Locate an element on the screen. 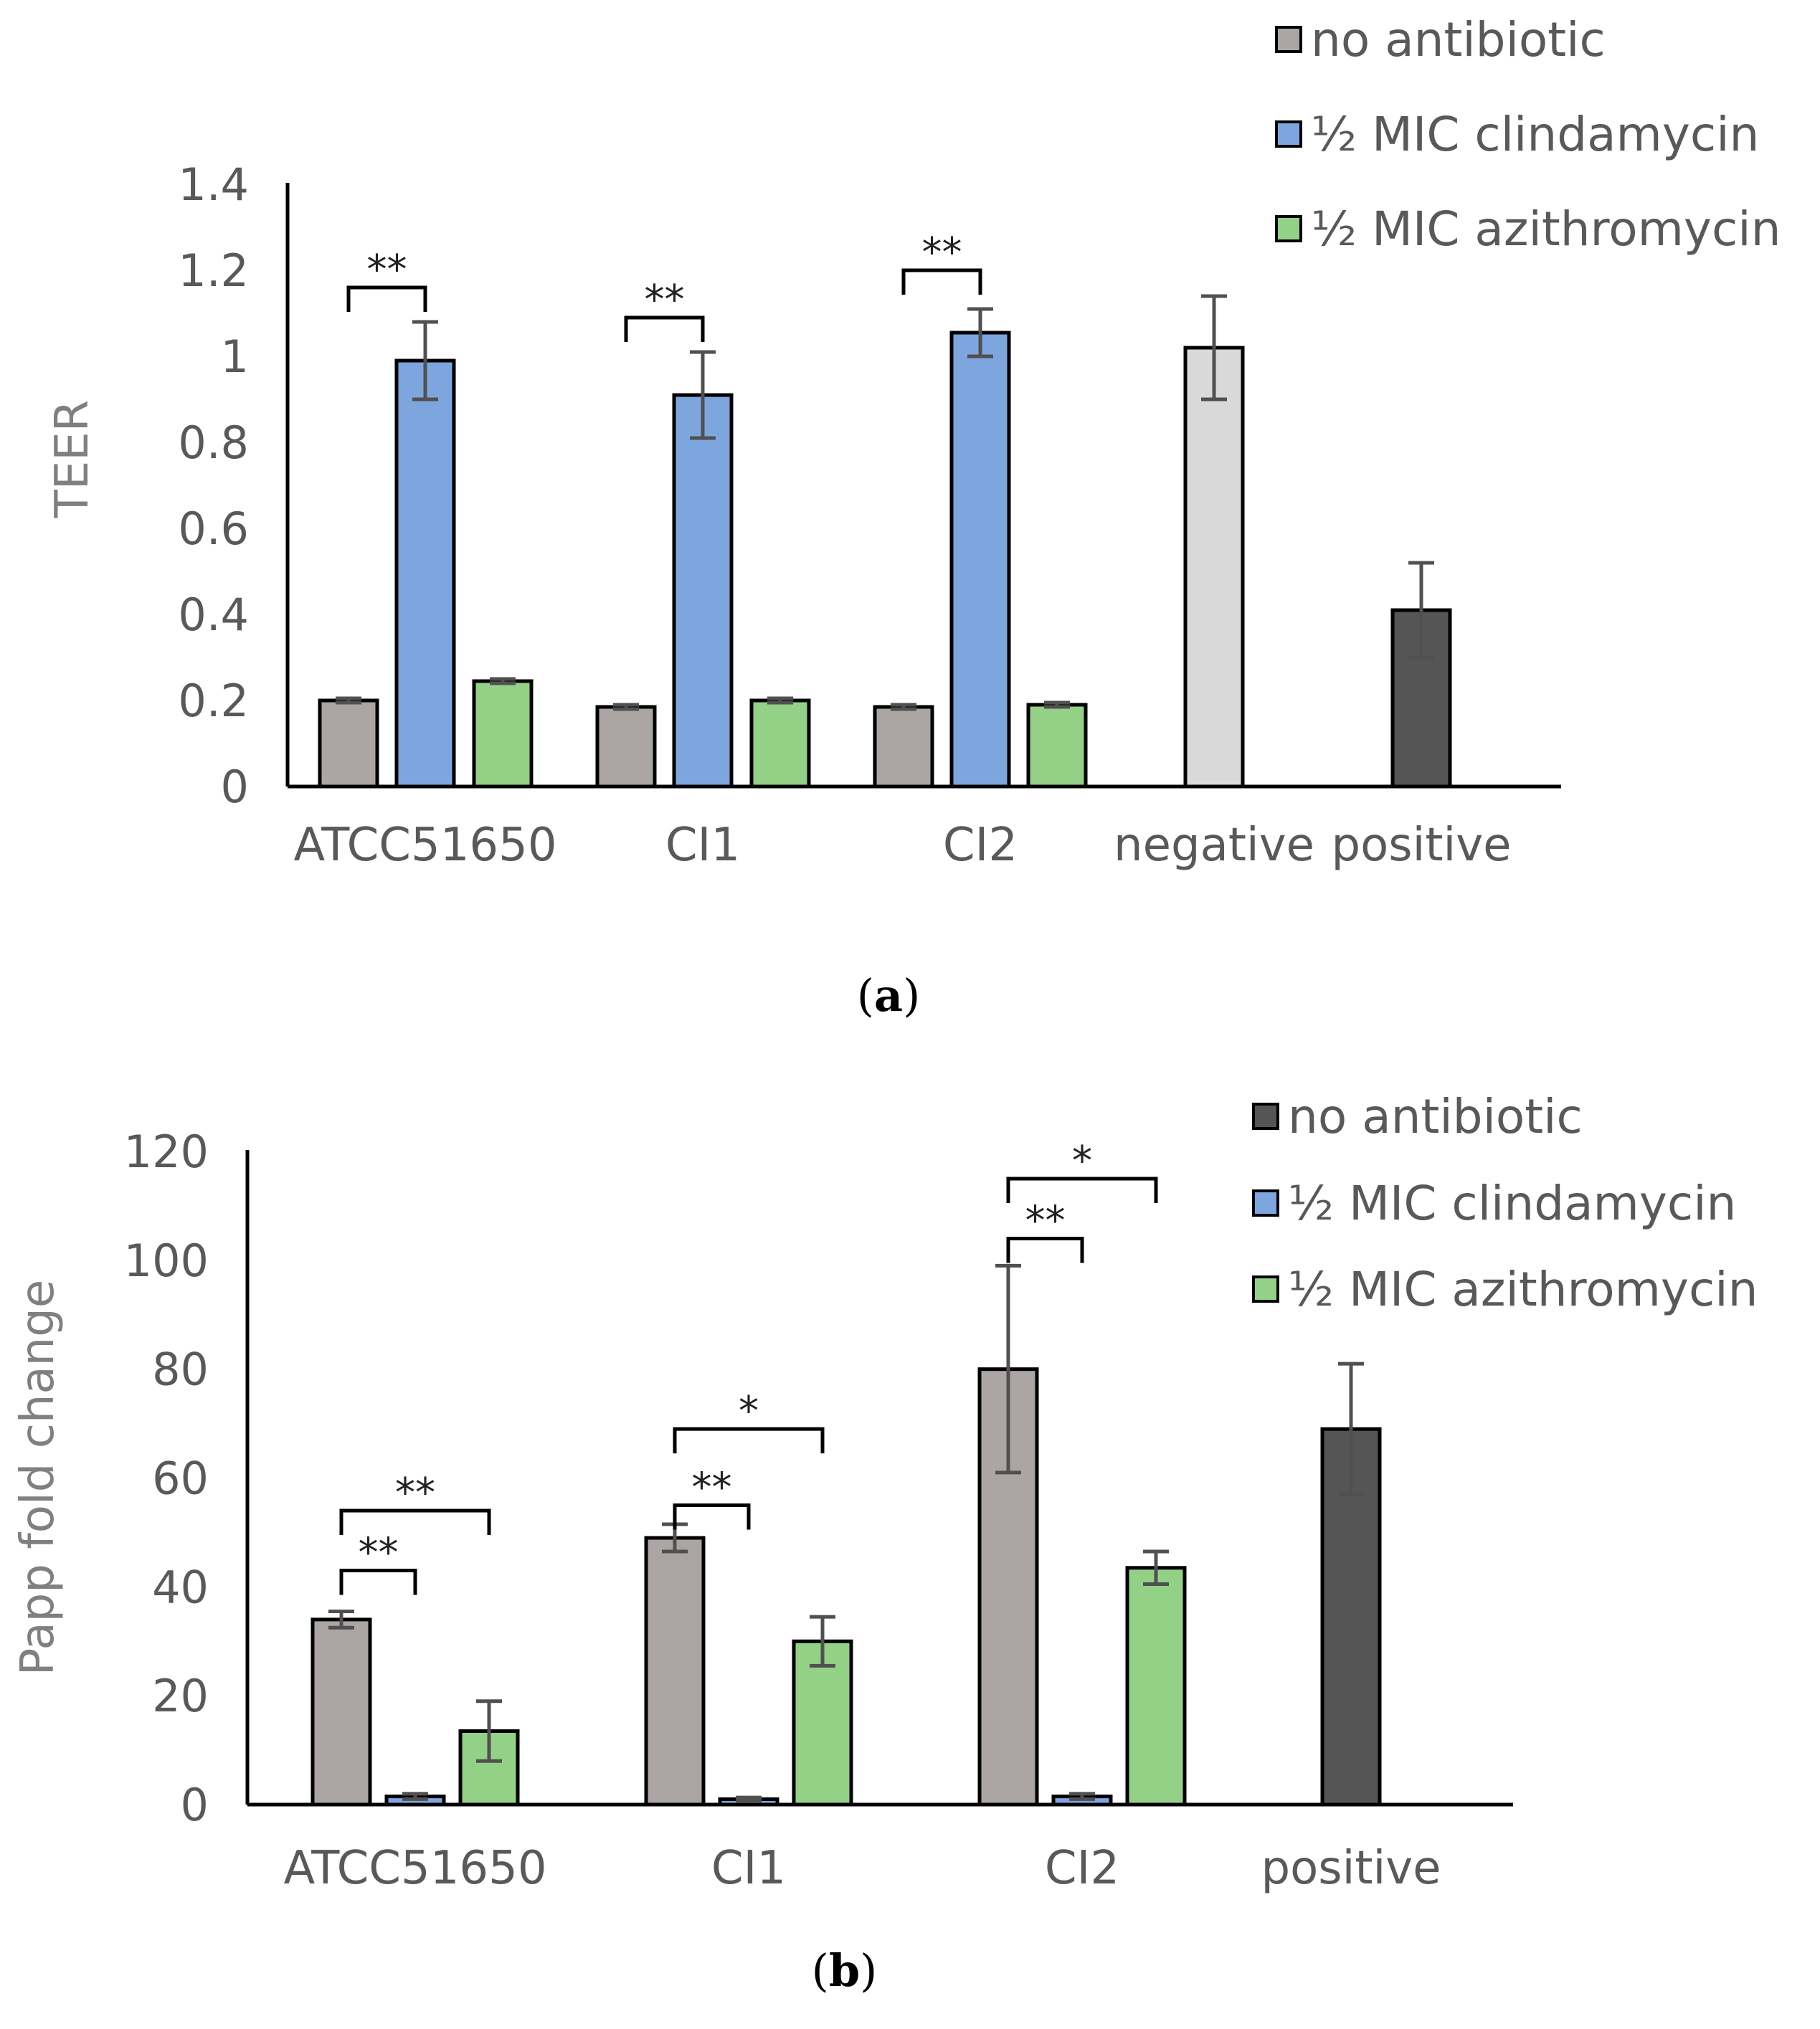 The height and width of the screenshot is (2029, 1820). panel-label: (b) is located at coordinates (845, 1970).